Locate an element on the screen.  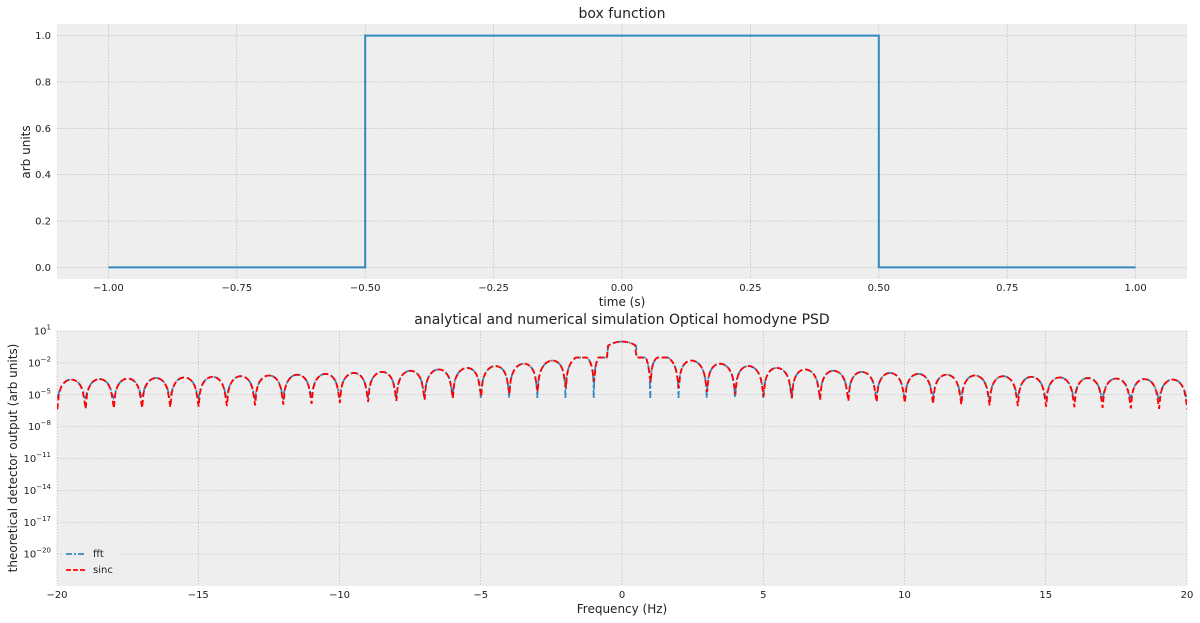
box-xtick-label: −0.25 is located at coordinates (493, 288).